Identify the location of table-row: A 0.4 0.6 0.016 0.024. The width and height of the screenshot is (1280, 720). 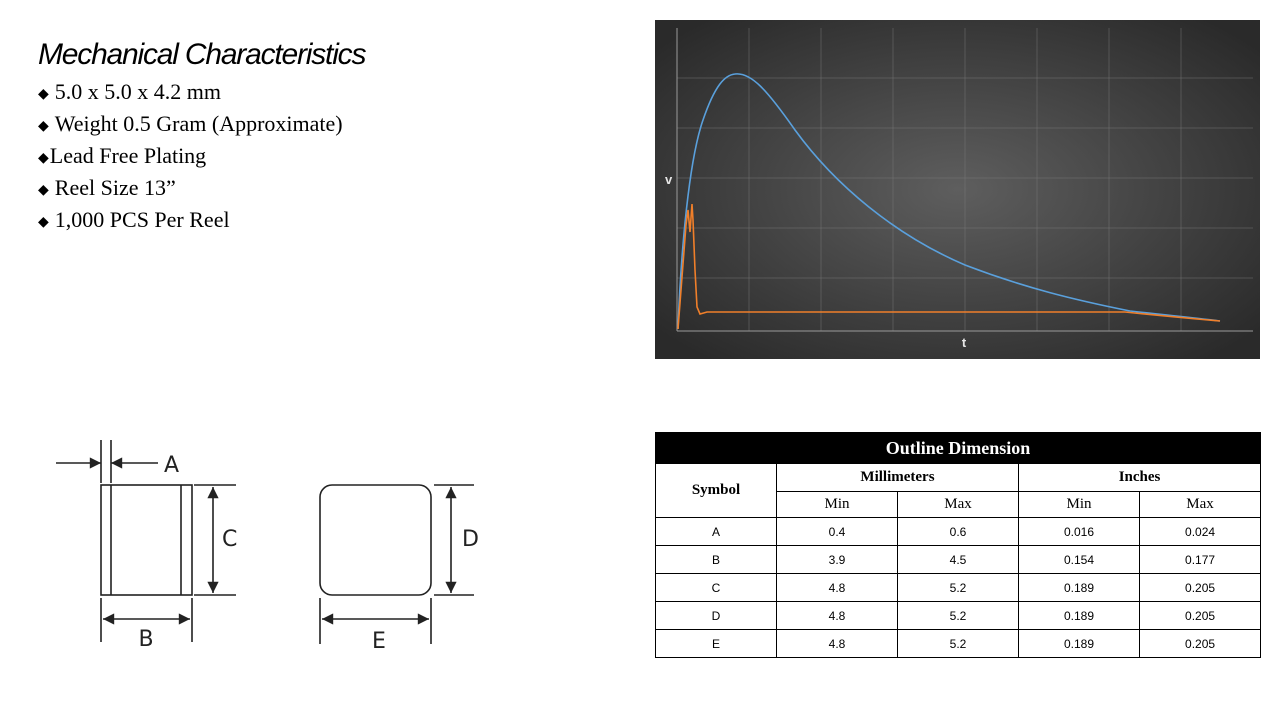
(958, 531).